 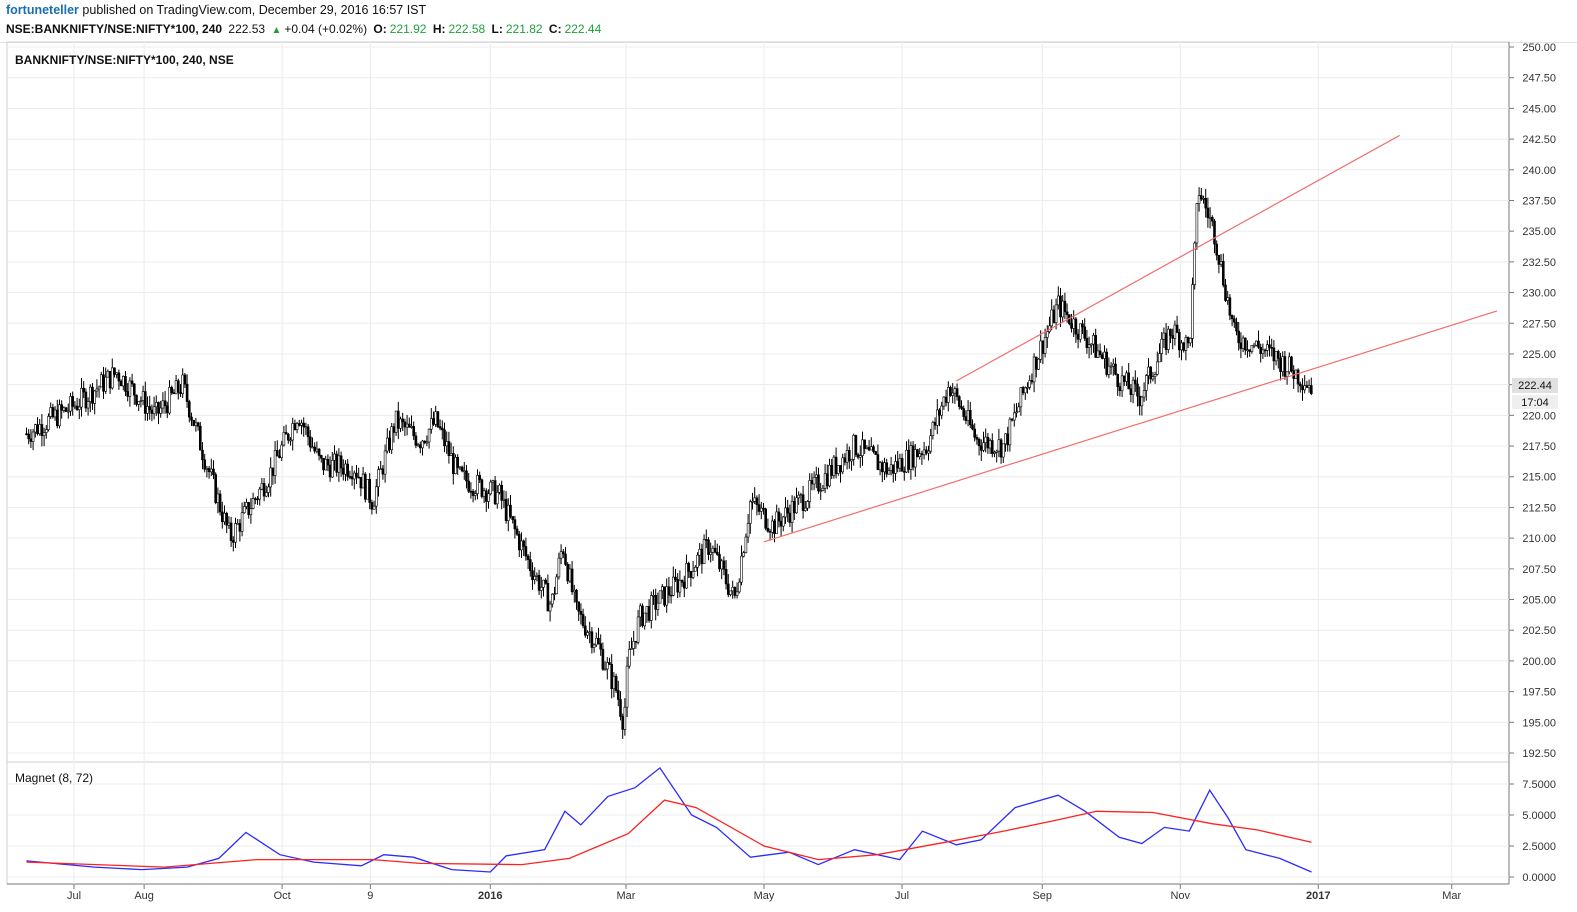 What do you see at coordinates (1539, 693) in the screenshot?
I see `price-tick-label: 197.50` at bounding box center [1539, 693].